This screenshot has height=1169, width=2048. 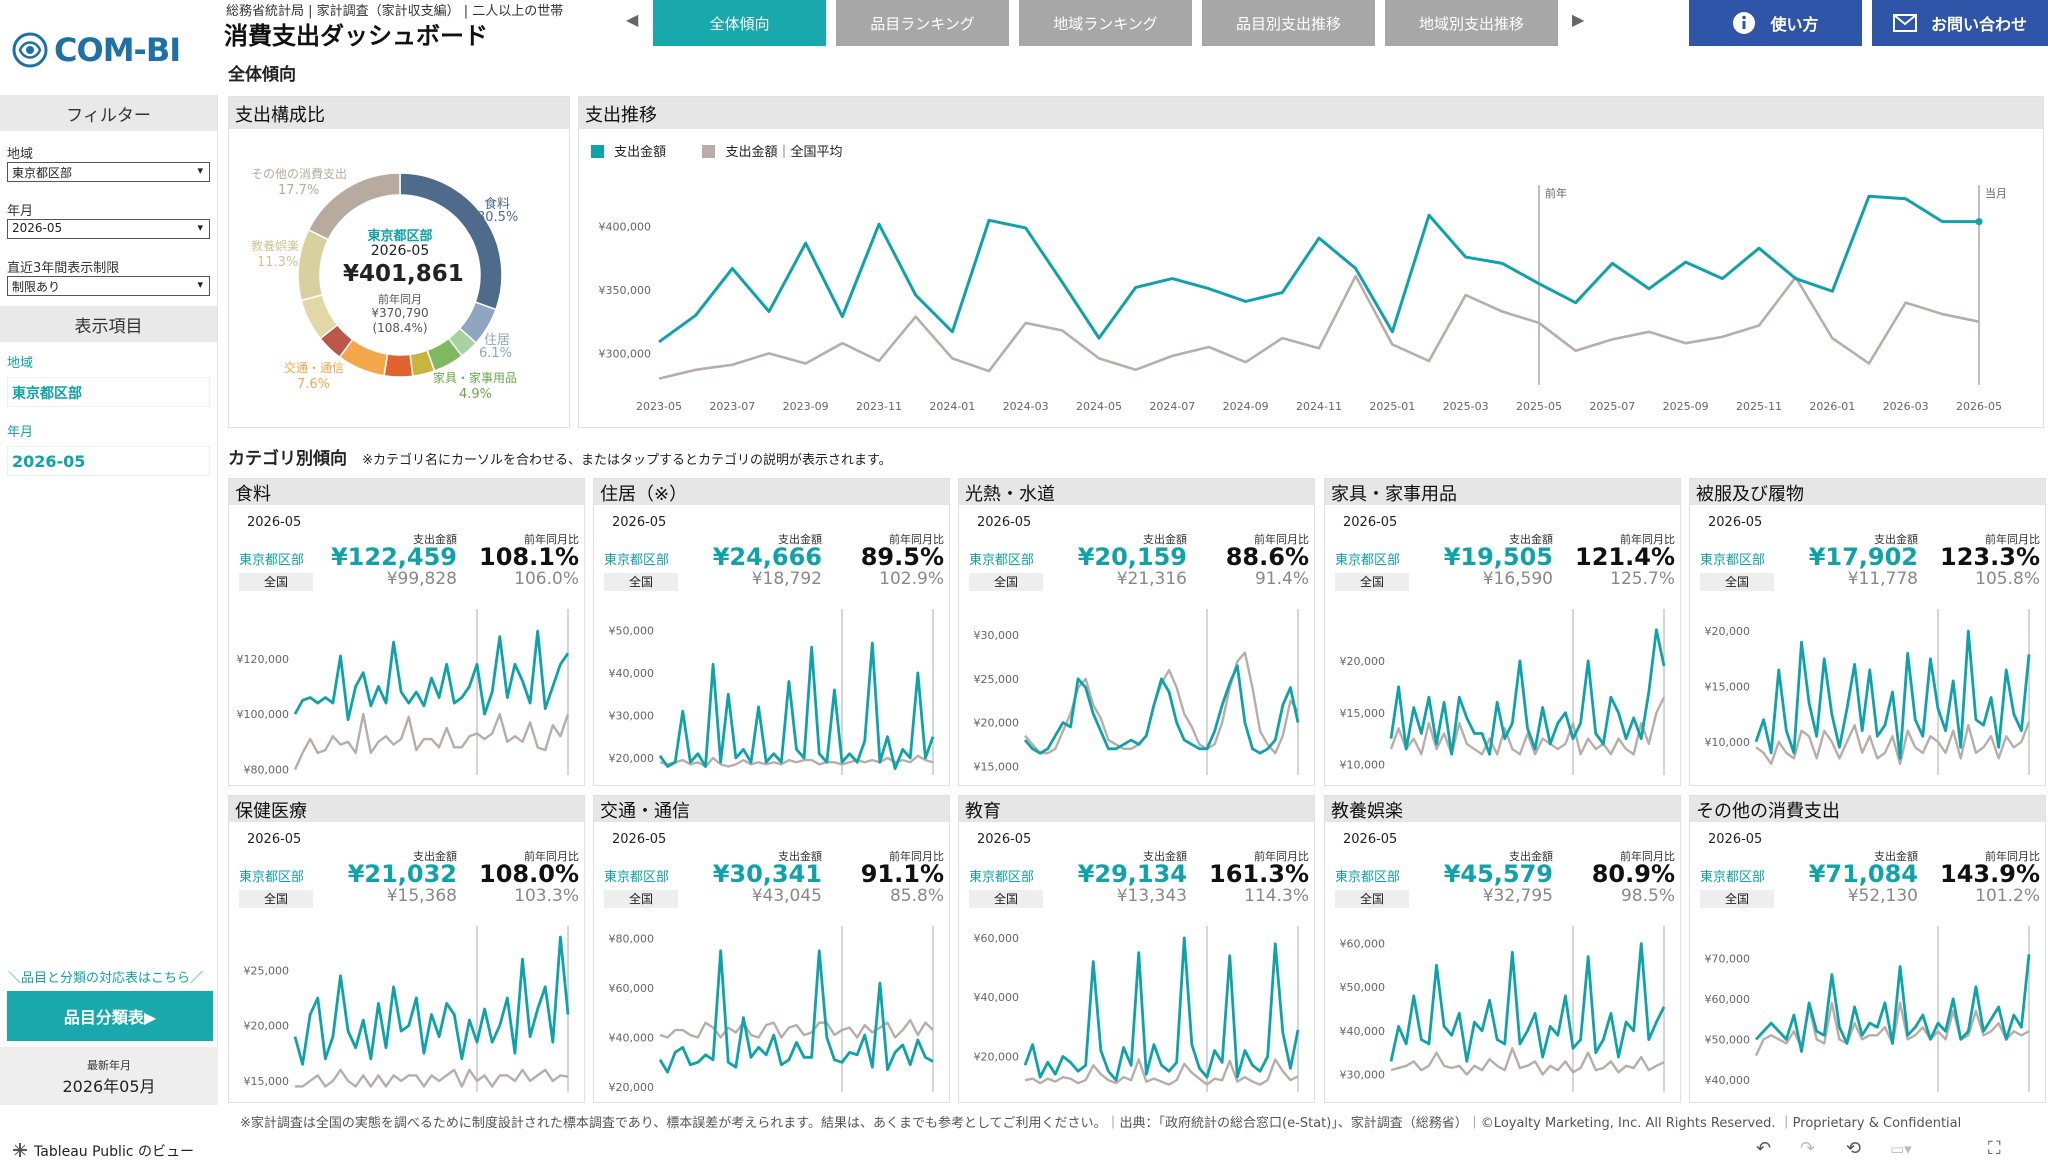 What do you see at coordinates (1686, 406) in the screenshot?
I see `x-tick-label: 2025-09` at bounding box center [1686, 406].